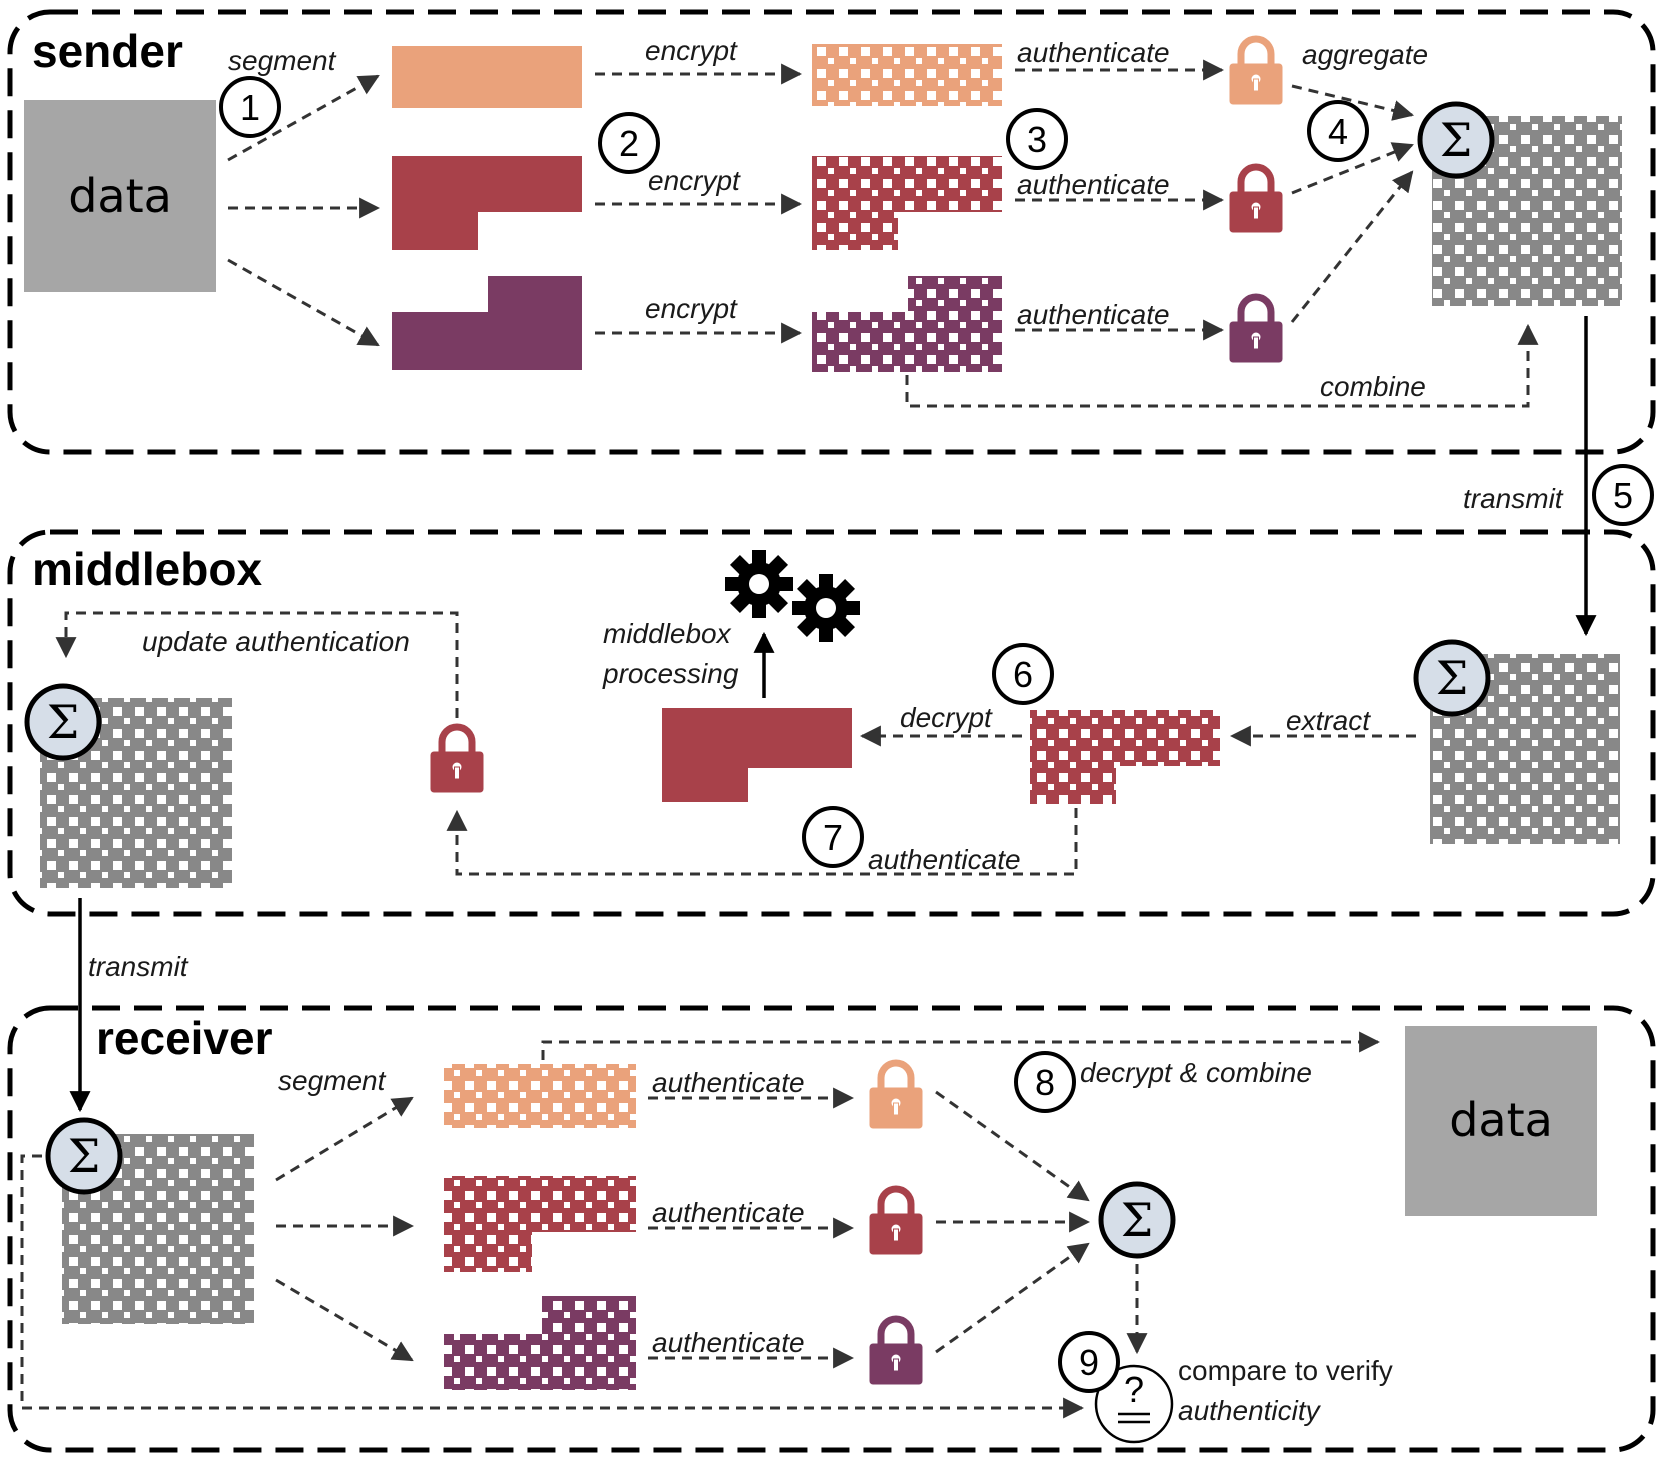  Describe the element at coordinates (728, 1082) in the screenshot. I see `receiver-authenticate-label-1: authenticate` at that location.